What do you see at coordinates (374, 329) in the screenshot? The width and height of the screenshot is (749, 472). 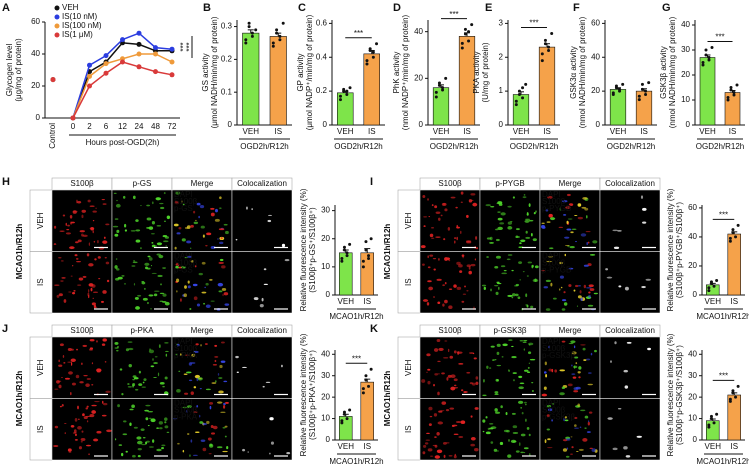 I see `panel-label: K` at bounding box center [374, 329].